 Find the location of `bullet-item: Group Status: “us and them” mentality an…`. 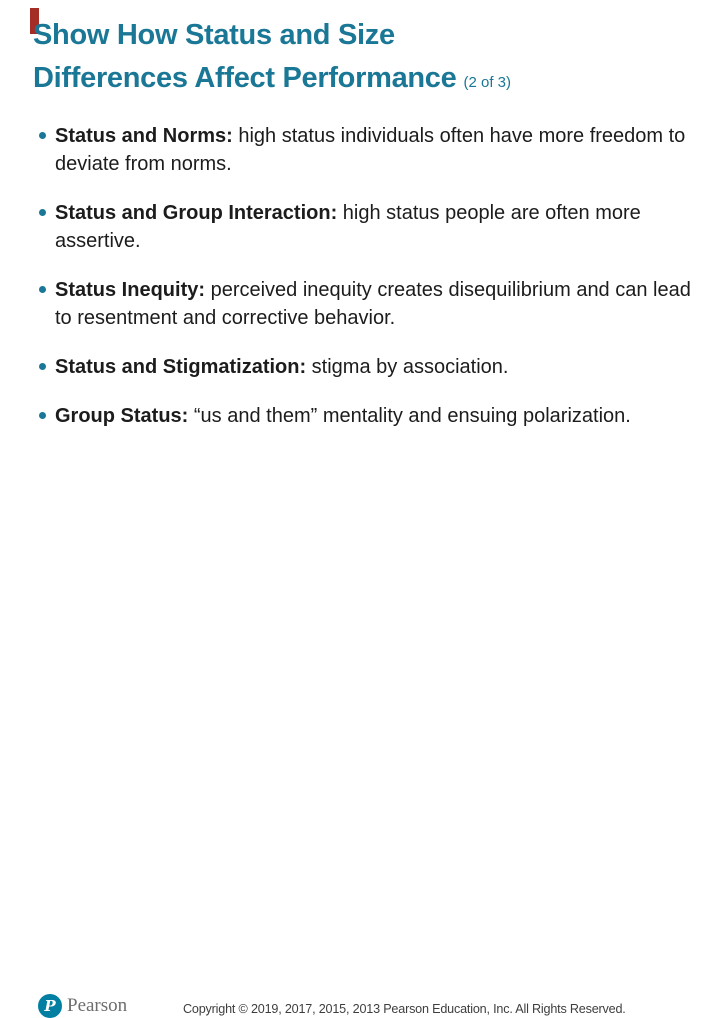

bullet-item: Group Status: “us and them” mentality an… is located at coordinates (362, 416).